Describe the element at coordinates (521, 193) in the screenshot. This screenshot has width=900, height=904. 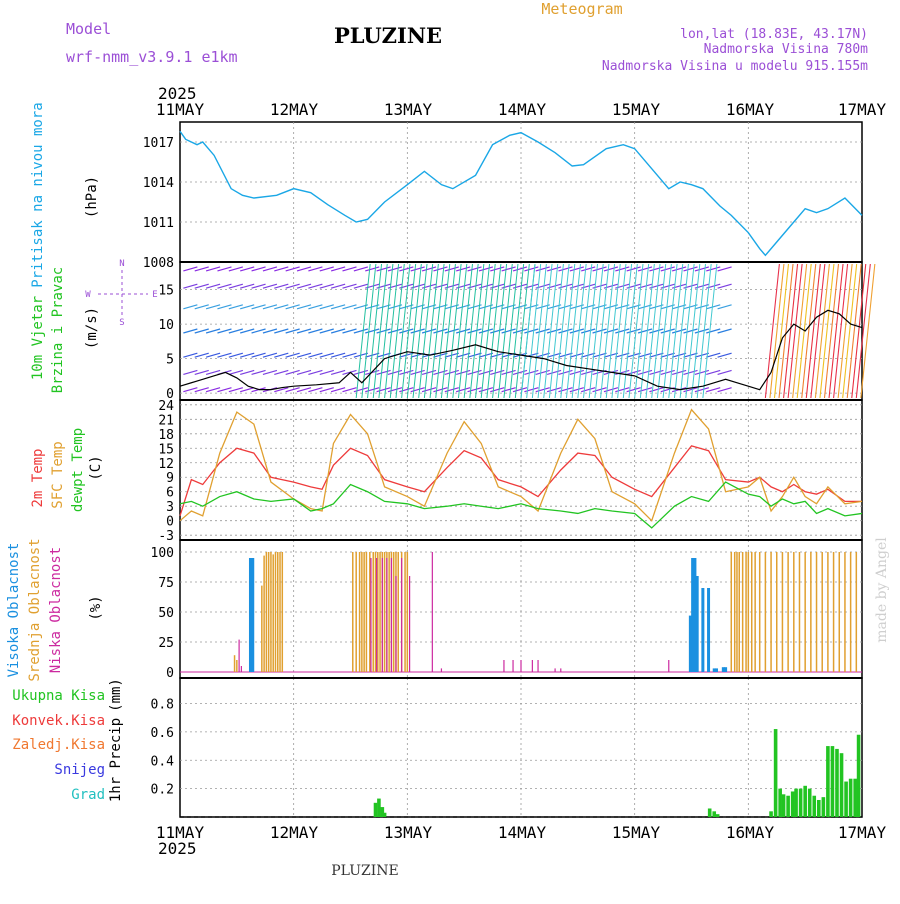
I see `pressure-line` at that location.